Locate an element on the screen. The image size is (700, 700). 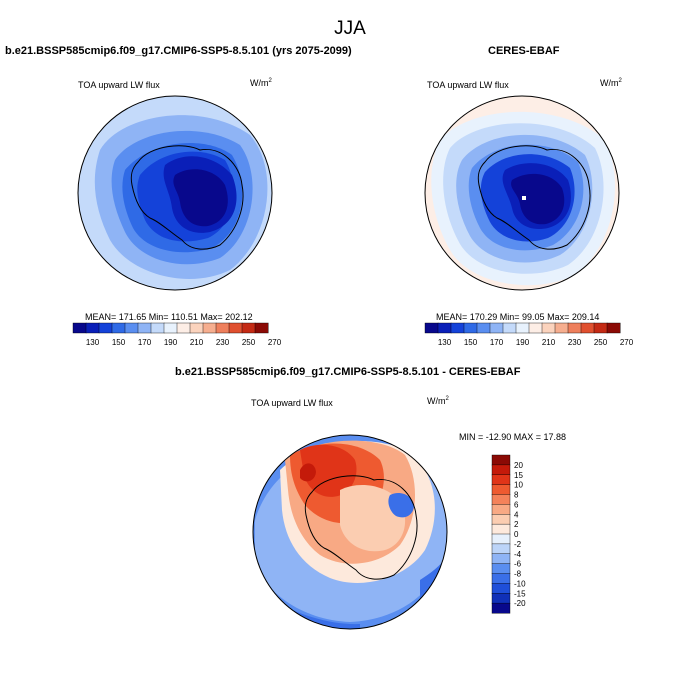
obs-colorbar-tick-label: 150 is located at coordinates (471, 342).